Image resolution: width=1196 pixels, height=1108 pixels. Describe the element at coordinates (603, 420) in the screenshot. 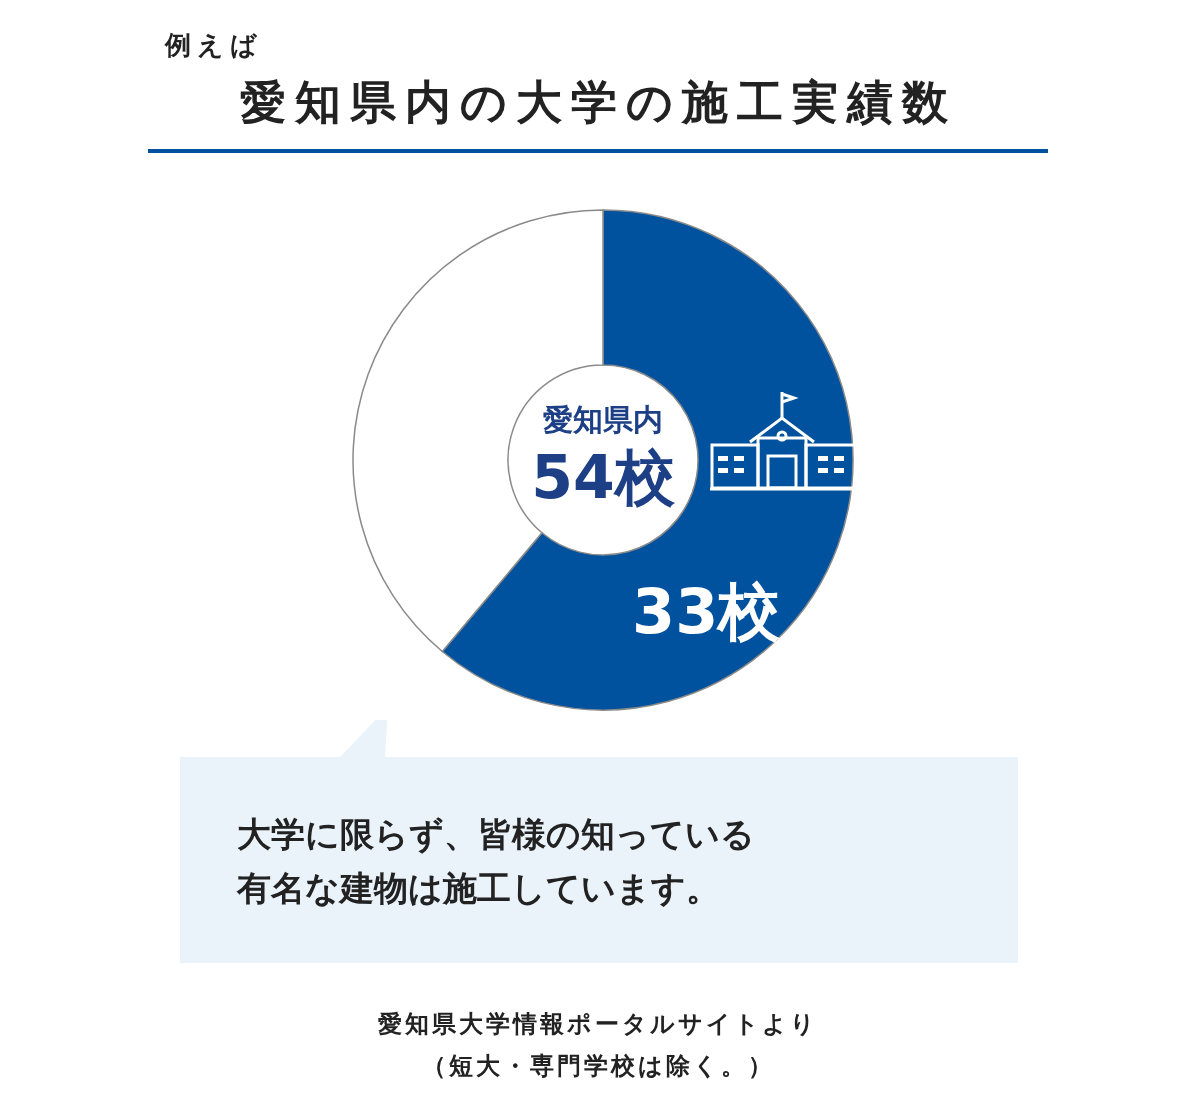

I see `text: 愛知県内` at that location.